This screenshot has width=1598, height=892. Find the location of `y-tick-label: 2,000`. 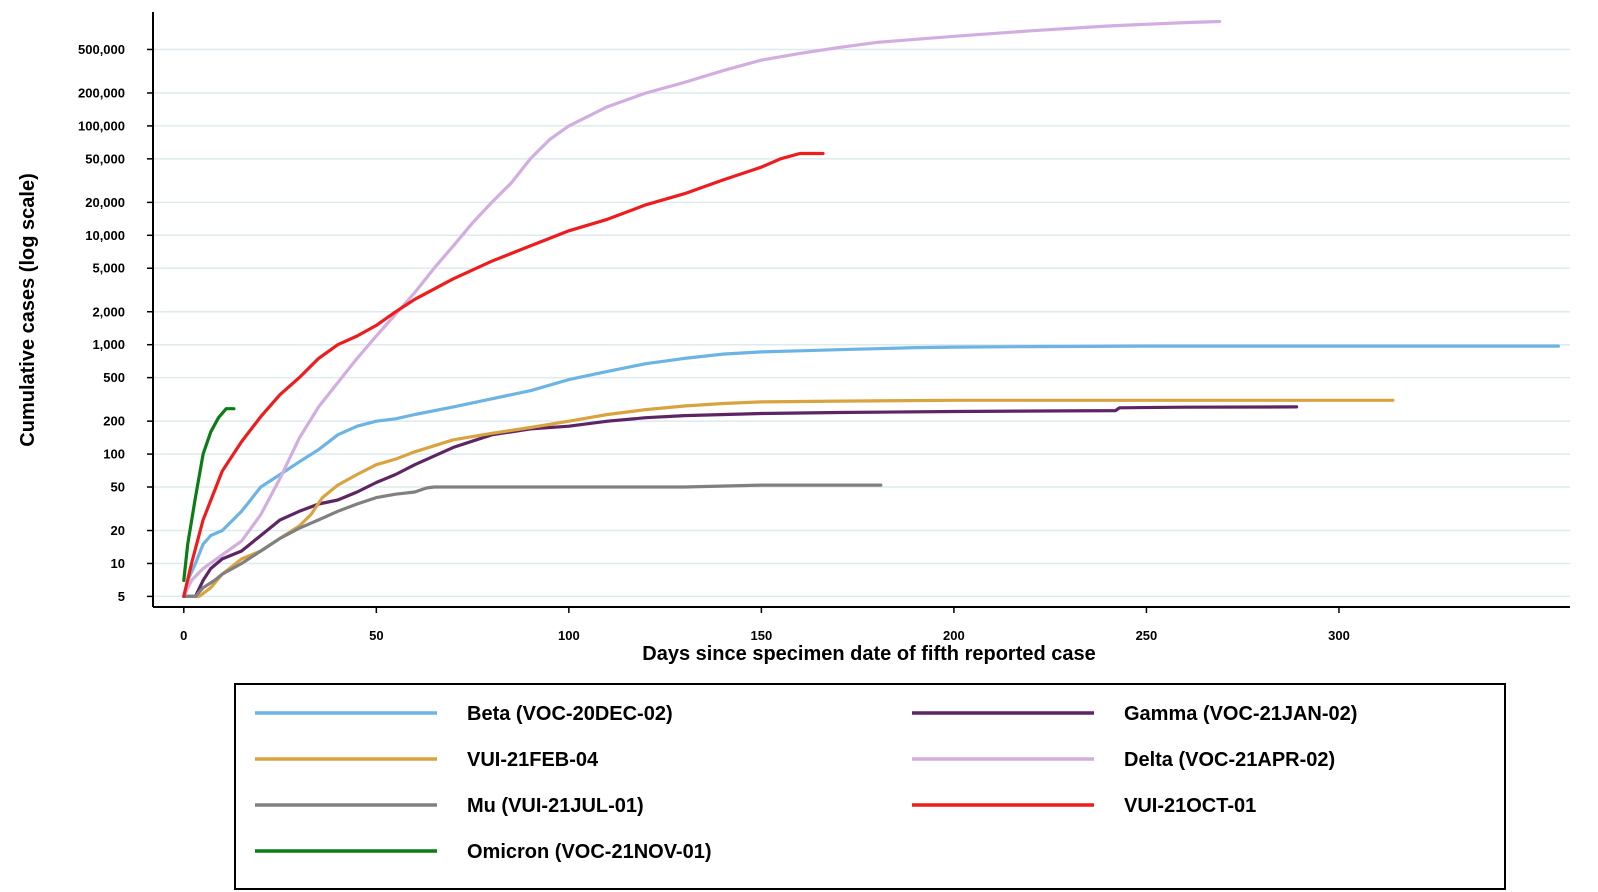

y-tick-label: 2,000 is located at coordinates (108, 311).